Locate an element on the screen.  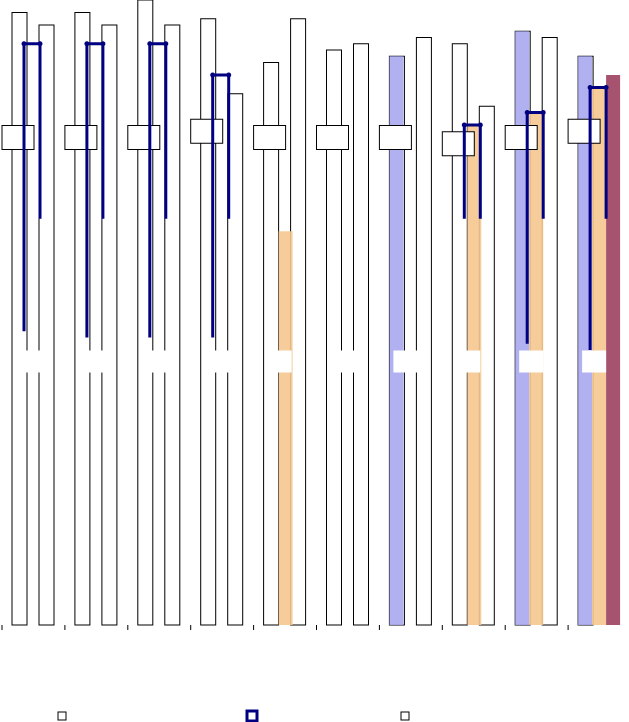
outline-bar-a is located at coordinates (334, 337).